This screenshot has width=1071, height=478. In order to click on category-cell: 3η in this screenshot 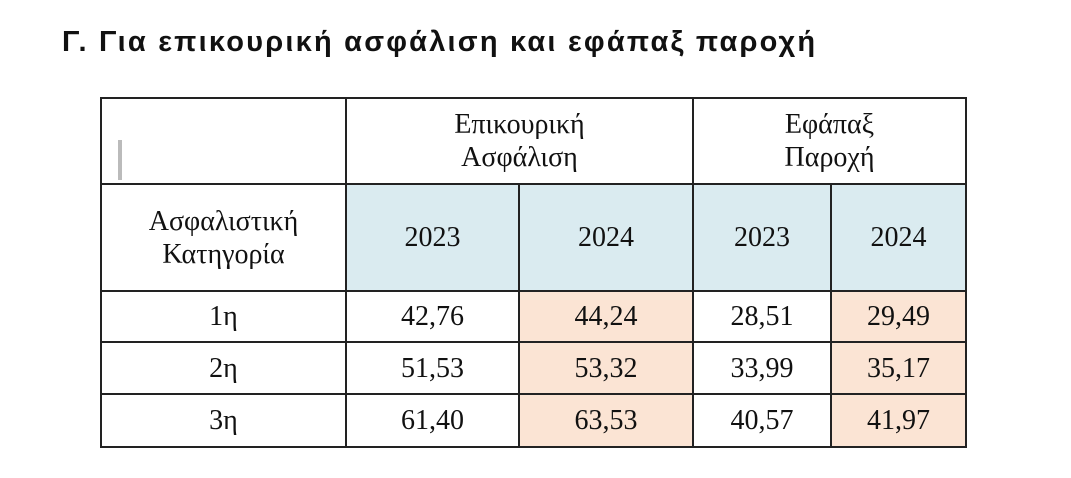, I will do `click(223, 420)`.